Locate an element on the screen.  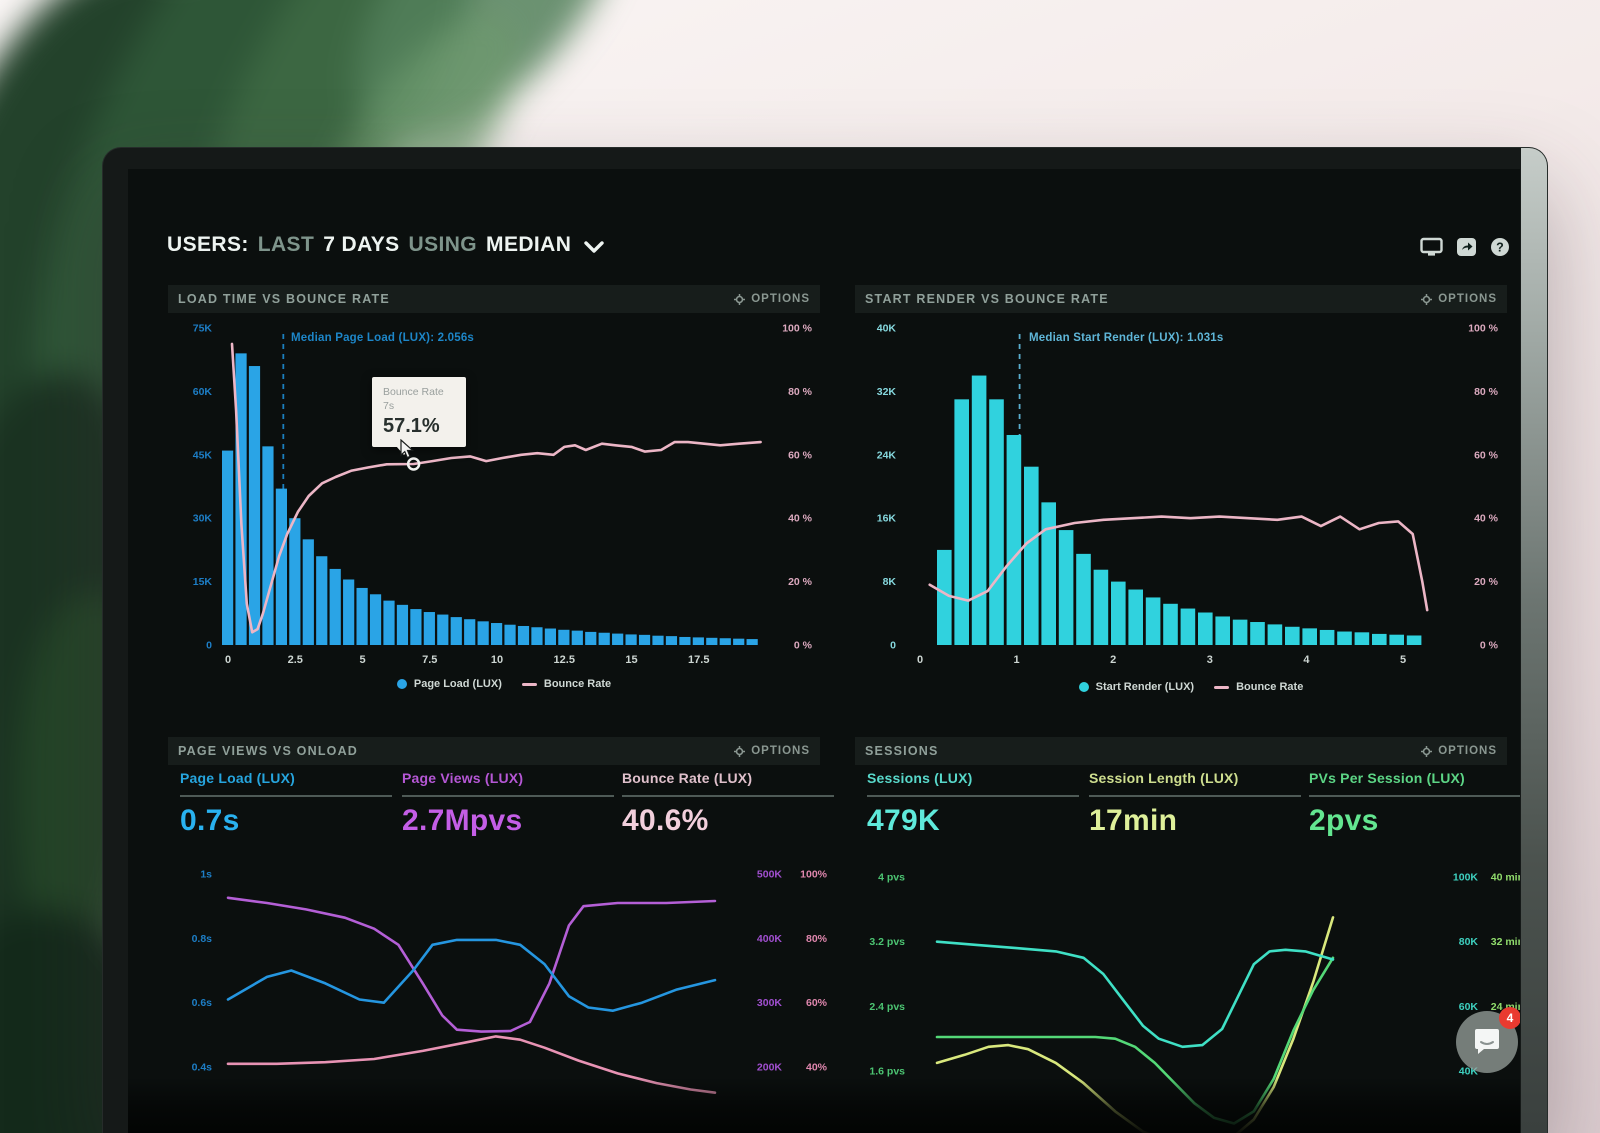
svg-text: 80 % is located at coordinates (800, 392).